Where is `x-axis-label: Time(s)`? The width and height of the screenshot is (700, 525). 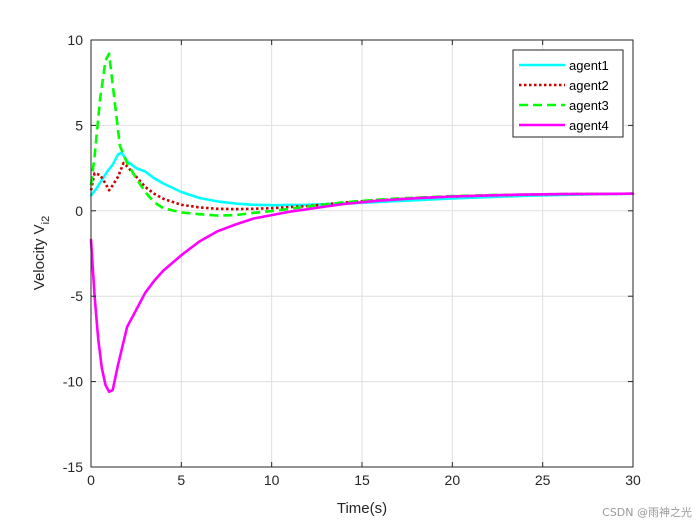
x-axis-label: Time(s) is located at coordinates (362, 508).